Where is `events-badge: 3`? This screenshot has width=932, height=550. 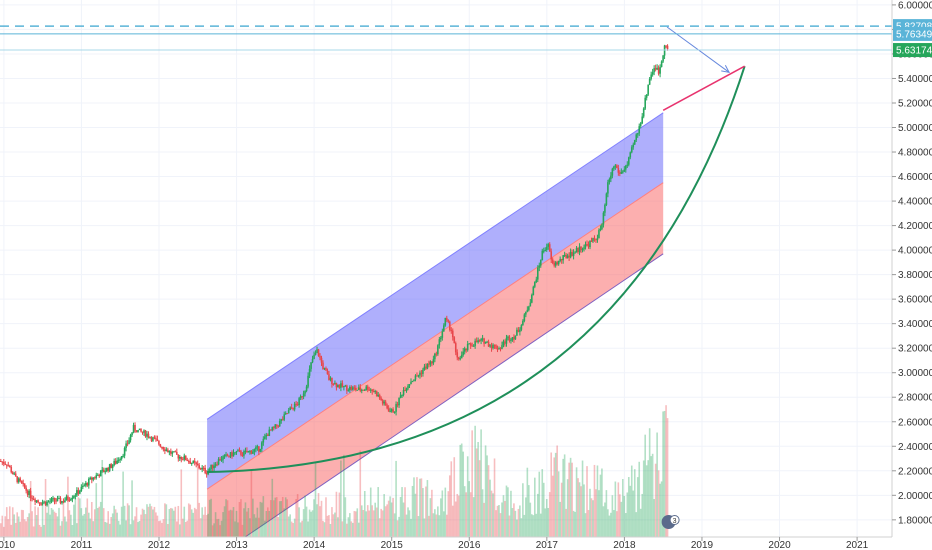 events-badge: 3 is located at coordinates (670, 522).